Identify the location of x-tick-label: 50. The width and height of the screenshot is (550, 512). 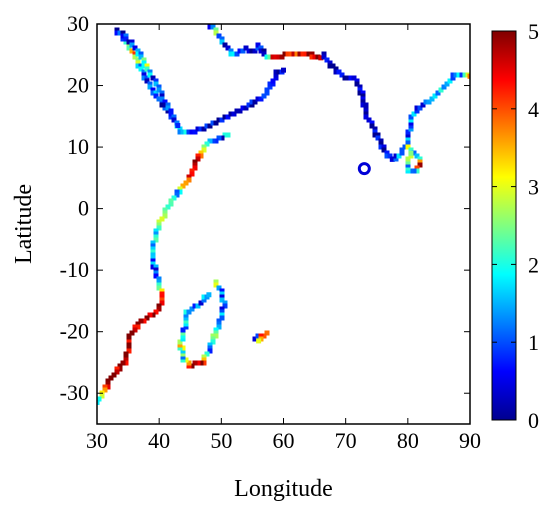
(221, 440).